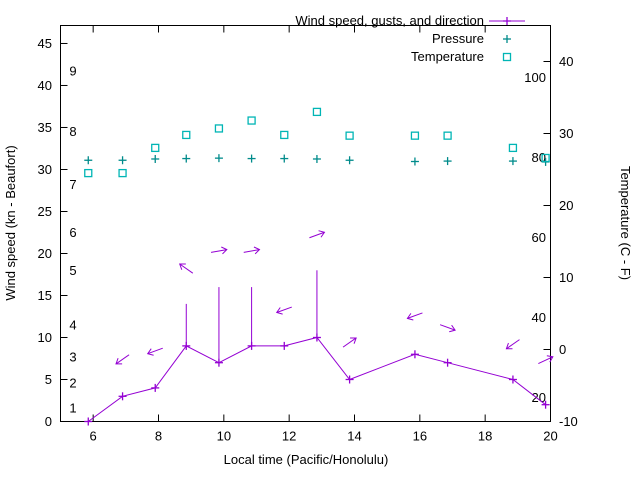 Image resolution: width=640 pixels, height=480 pixels. What do you see at coordinates (625, 223) in the screenshot?
I see `y-right-axis-label: Temperature (C - F)` at bounding box center [625, 223].